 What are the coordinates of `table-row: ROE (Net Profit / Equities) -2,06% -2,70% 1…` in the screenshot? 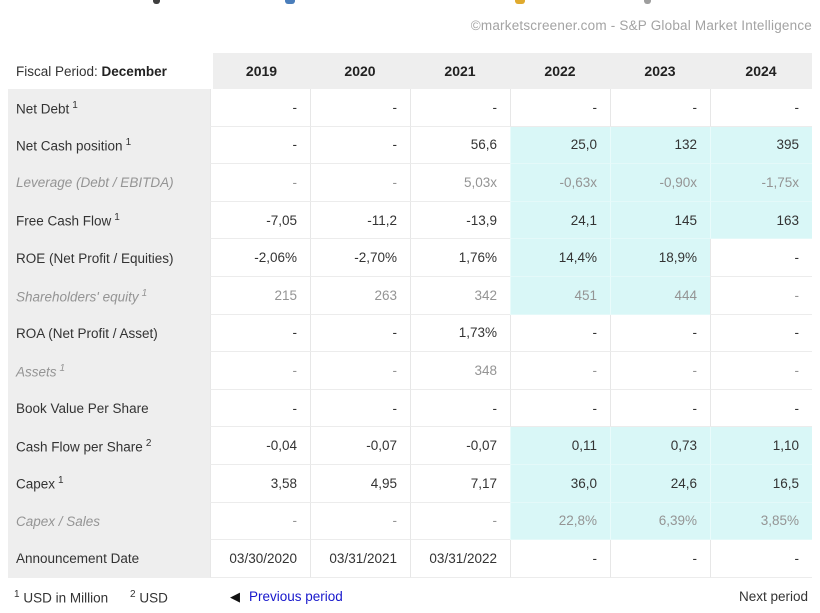 It's located at (410, 258).